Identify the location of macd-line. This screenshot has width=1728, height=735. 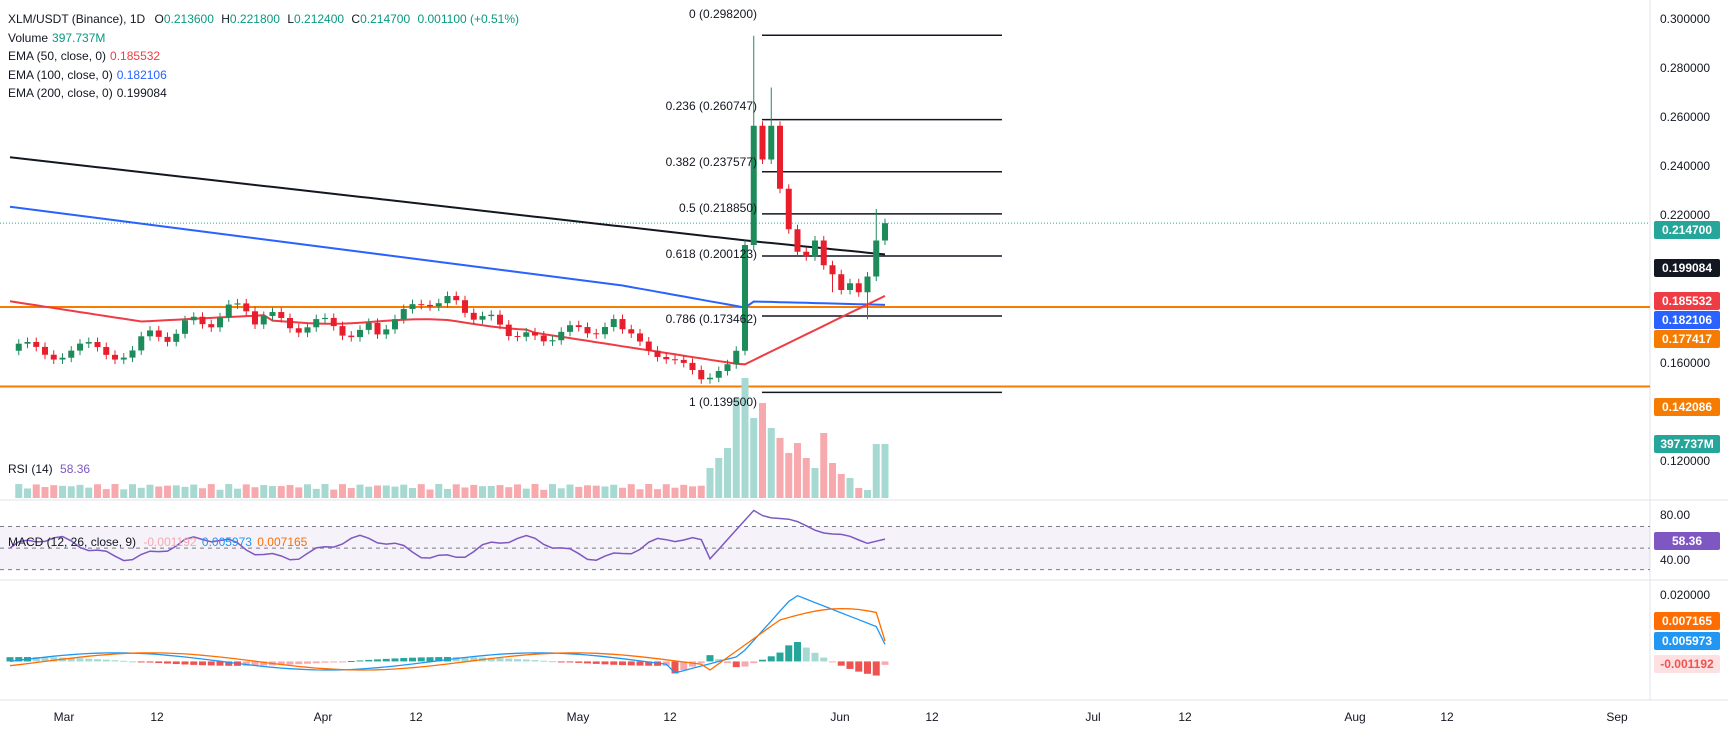
(447, 634).